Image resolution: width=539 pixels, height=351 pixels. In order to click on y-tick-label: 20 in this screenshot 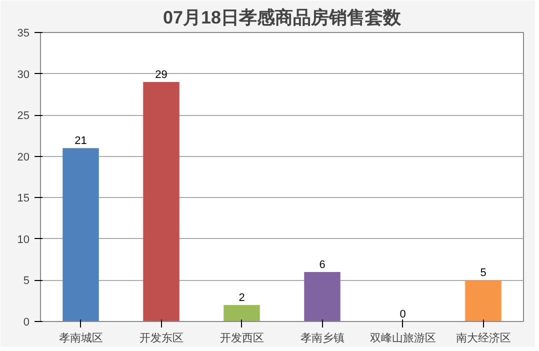, I will do `click(23, 157)`.